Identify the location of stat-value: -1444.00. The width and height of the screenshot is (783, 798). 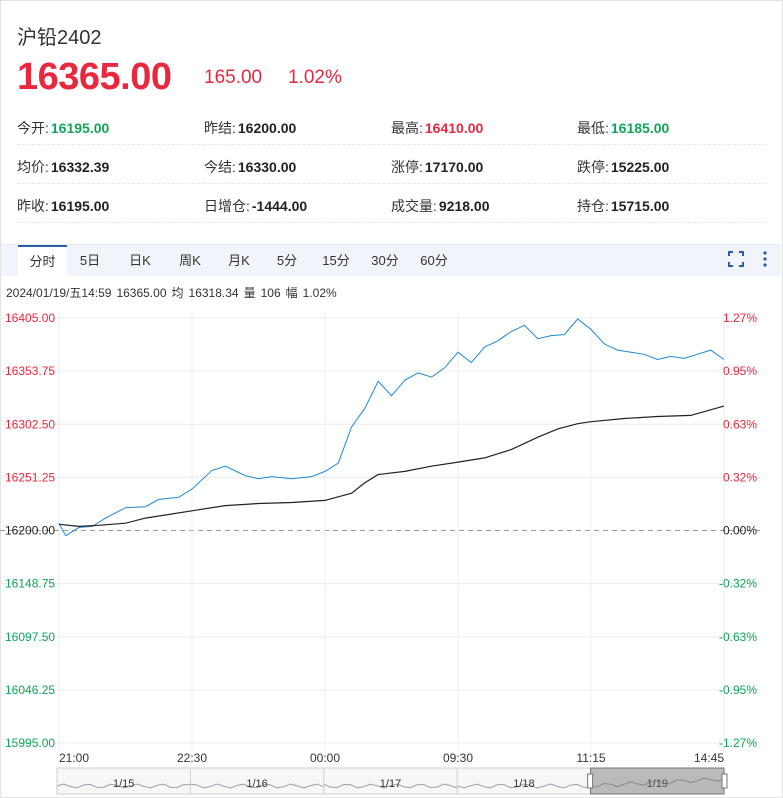
(279, 206).